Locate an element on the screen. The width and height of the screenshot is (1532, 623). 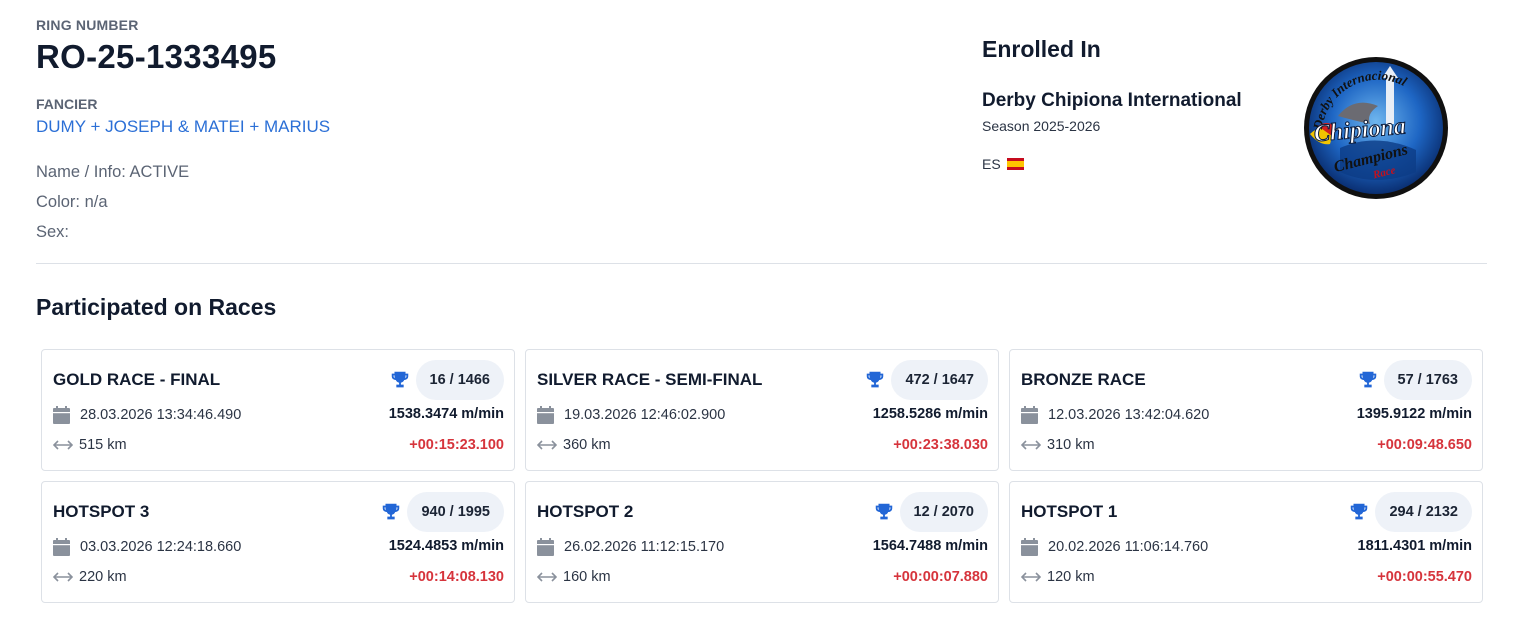
race-distance: 310 km is located at coordinates (1058, 445).